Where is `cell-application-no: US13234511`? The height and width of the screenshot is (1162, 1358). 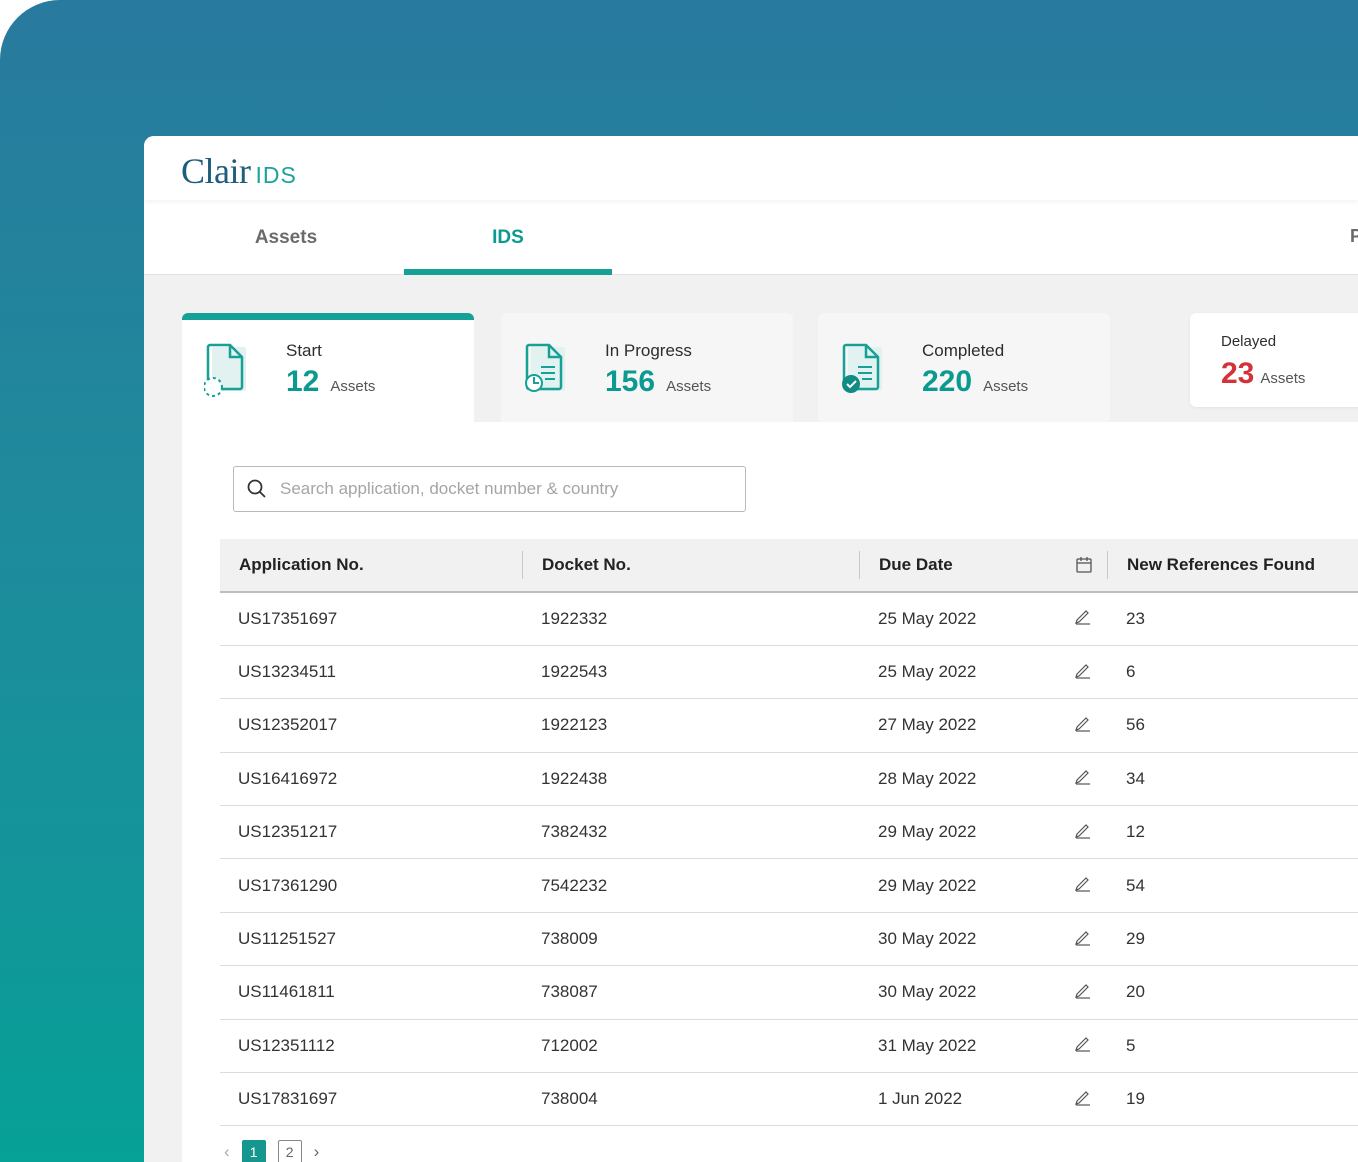 cell-application-no: US13234511 is located at coordinates (287, 672).